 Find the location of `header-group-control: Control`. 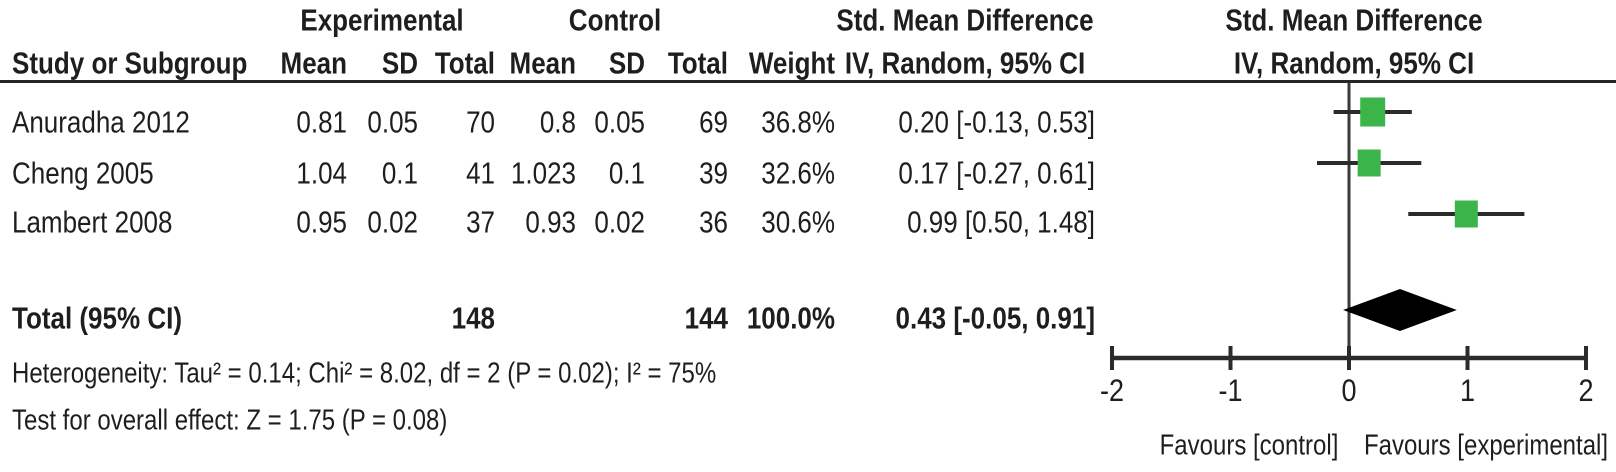

header-group-control: Control is located at coordinates (615, 20).